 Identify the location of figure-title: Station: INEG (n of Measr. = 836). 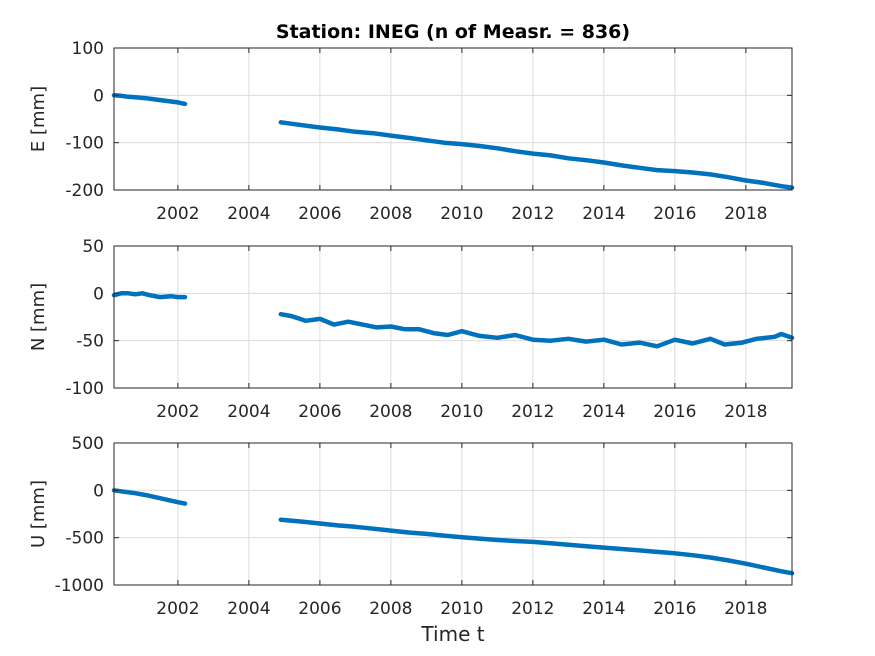
(453, 32).